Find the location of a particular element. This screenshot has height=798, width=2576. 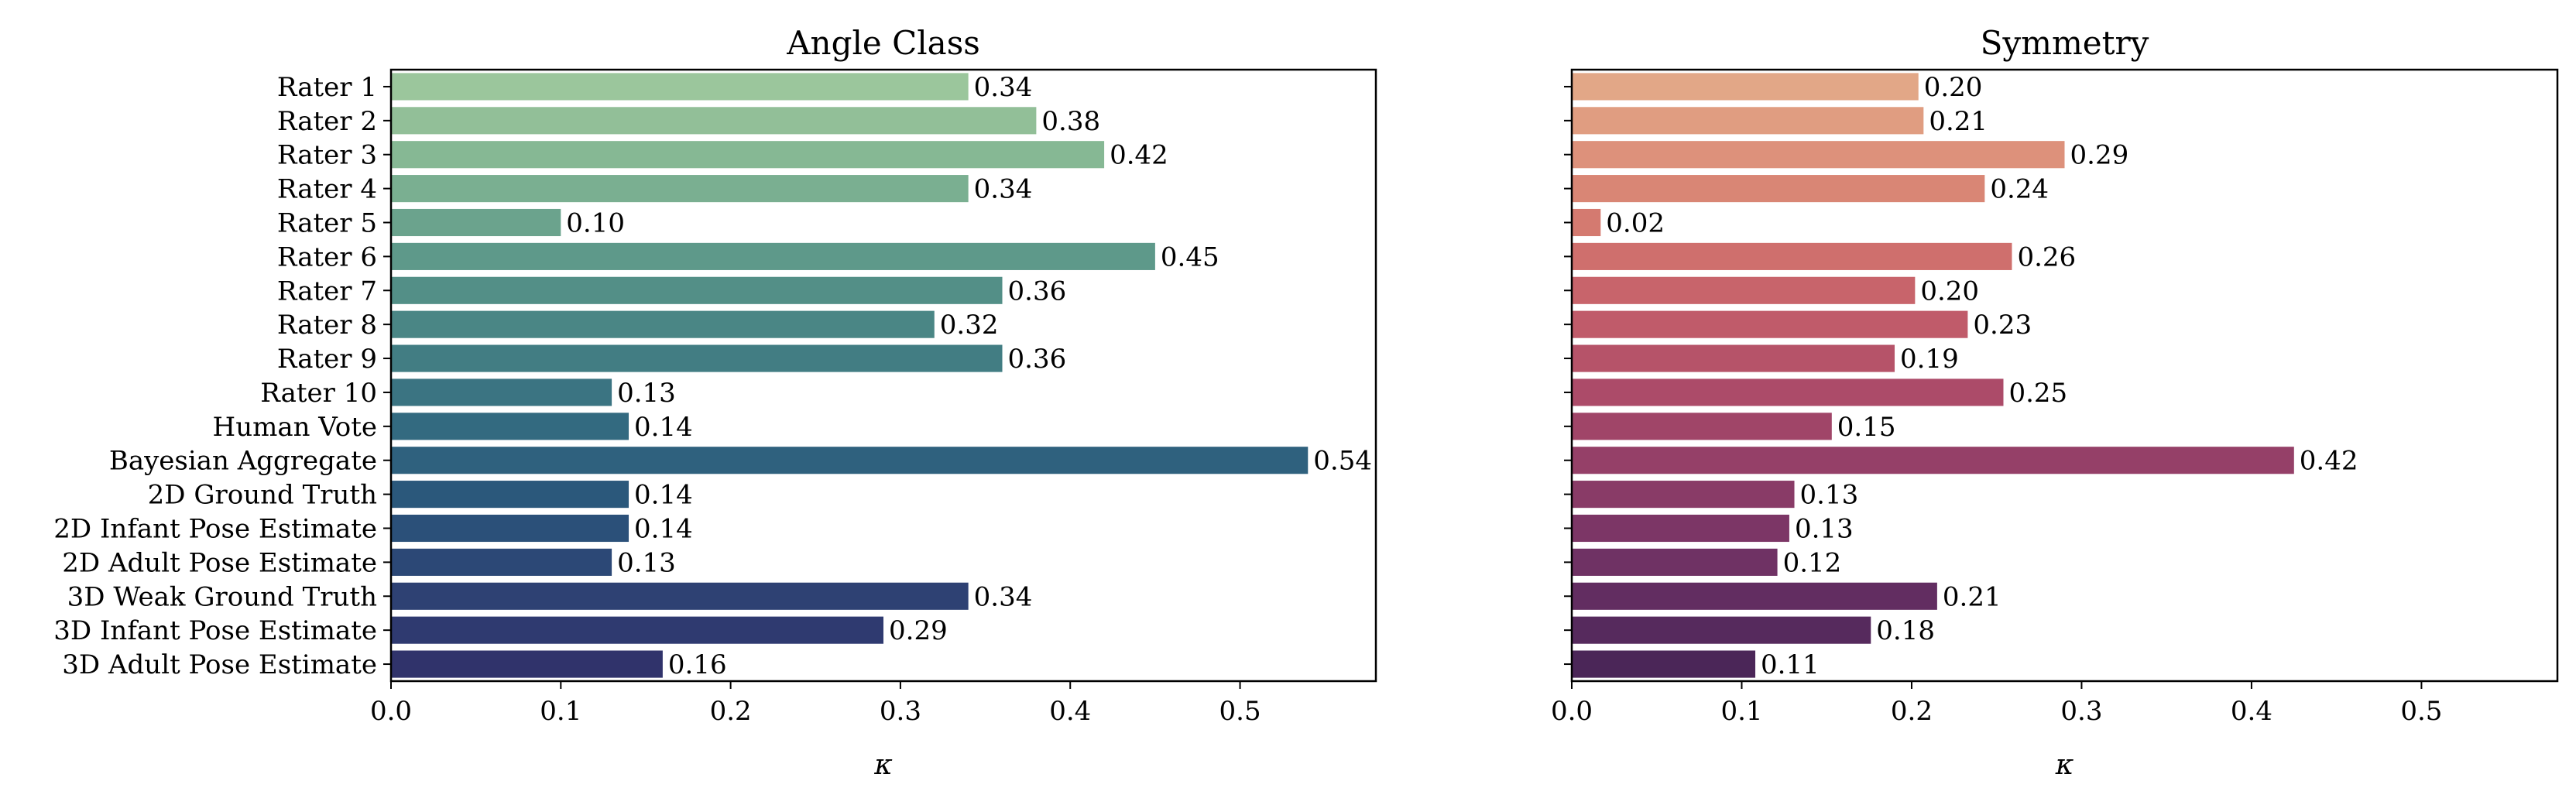

category-label: Rater 5 is located at coordinates (327, 223).